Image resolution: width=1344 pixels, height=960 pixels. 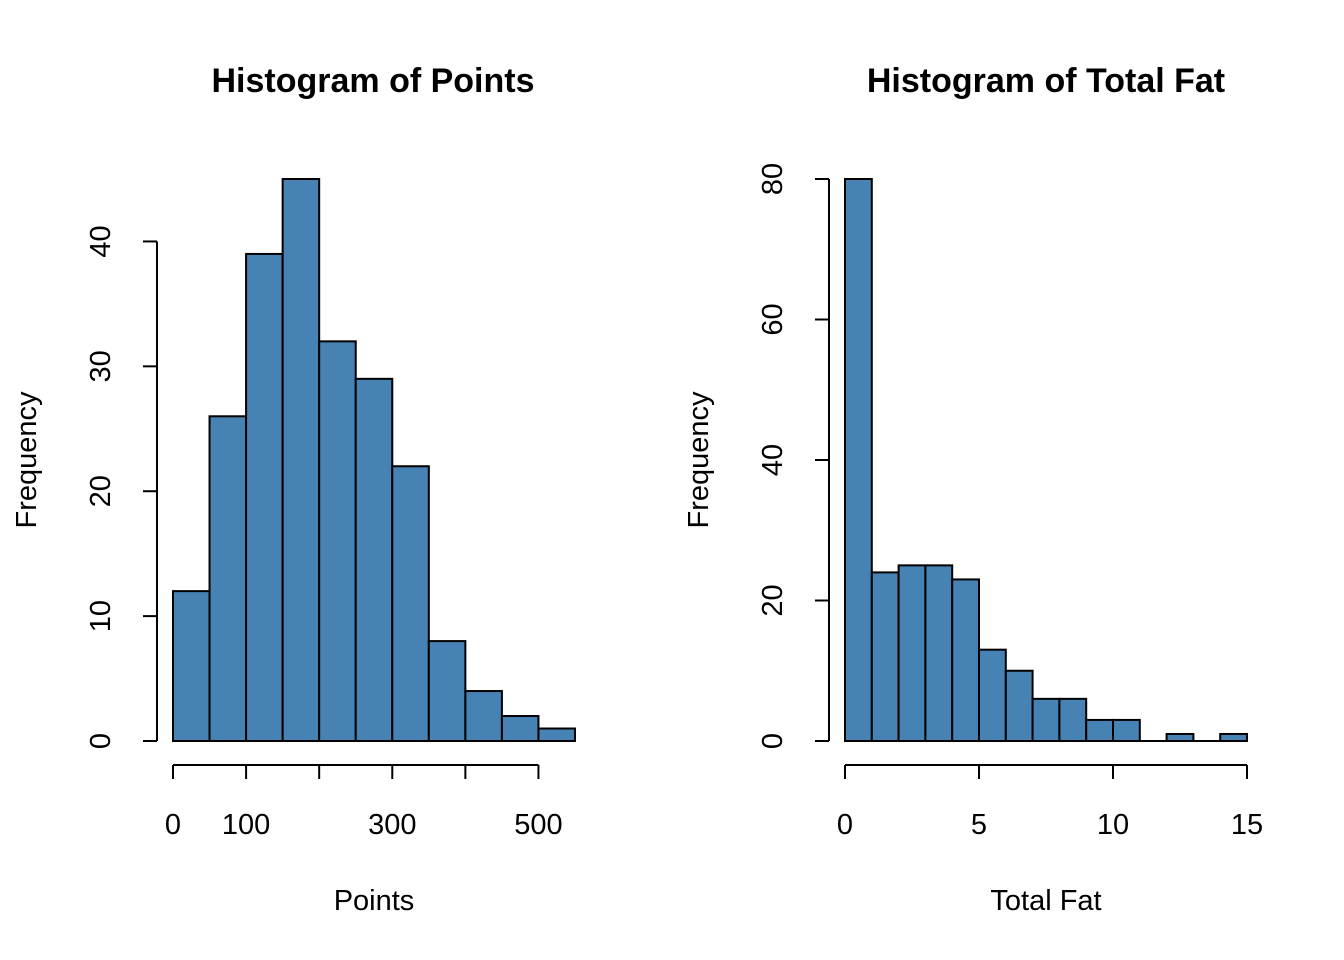 What do you see at coordinates (101, 741) in the screenshot?
I see `points-histogram-y-tick-label: 0` at bounding box center [101, 741].